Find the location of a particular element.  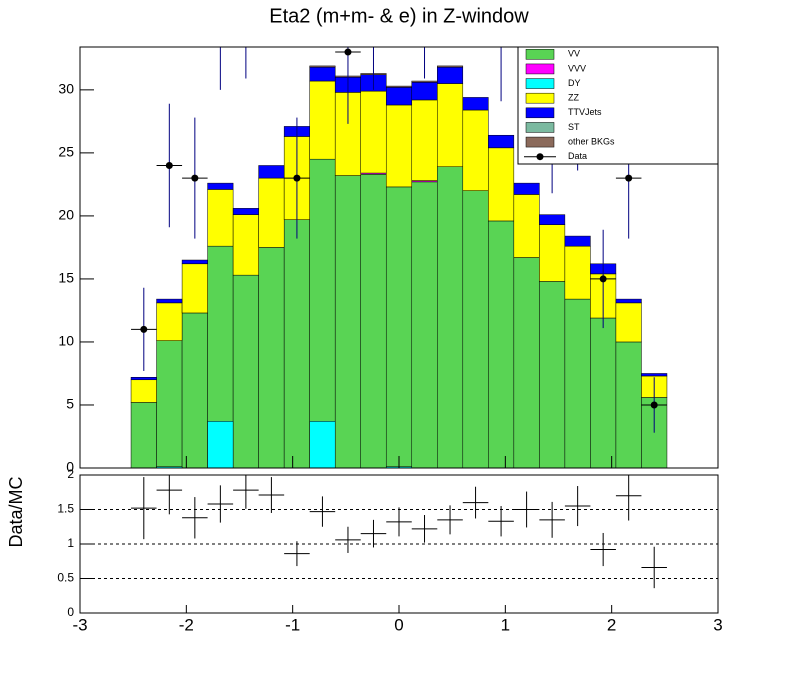

y-tick-label: 5 is located at coordinates (70, 404).